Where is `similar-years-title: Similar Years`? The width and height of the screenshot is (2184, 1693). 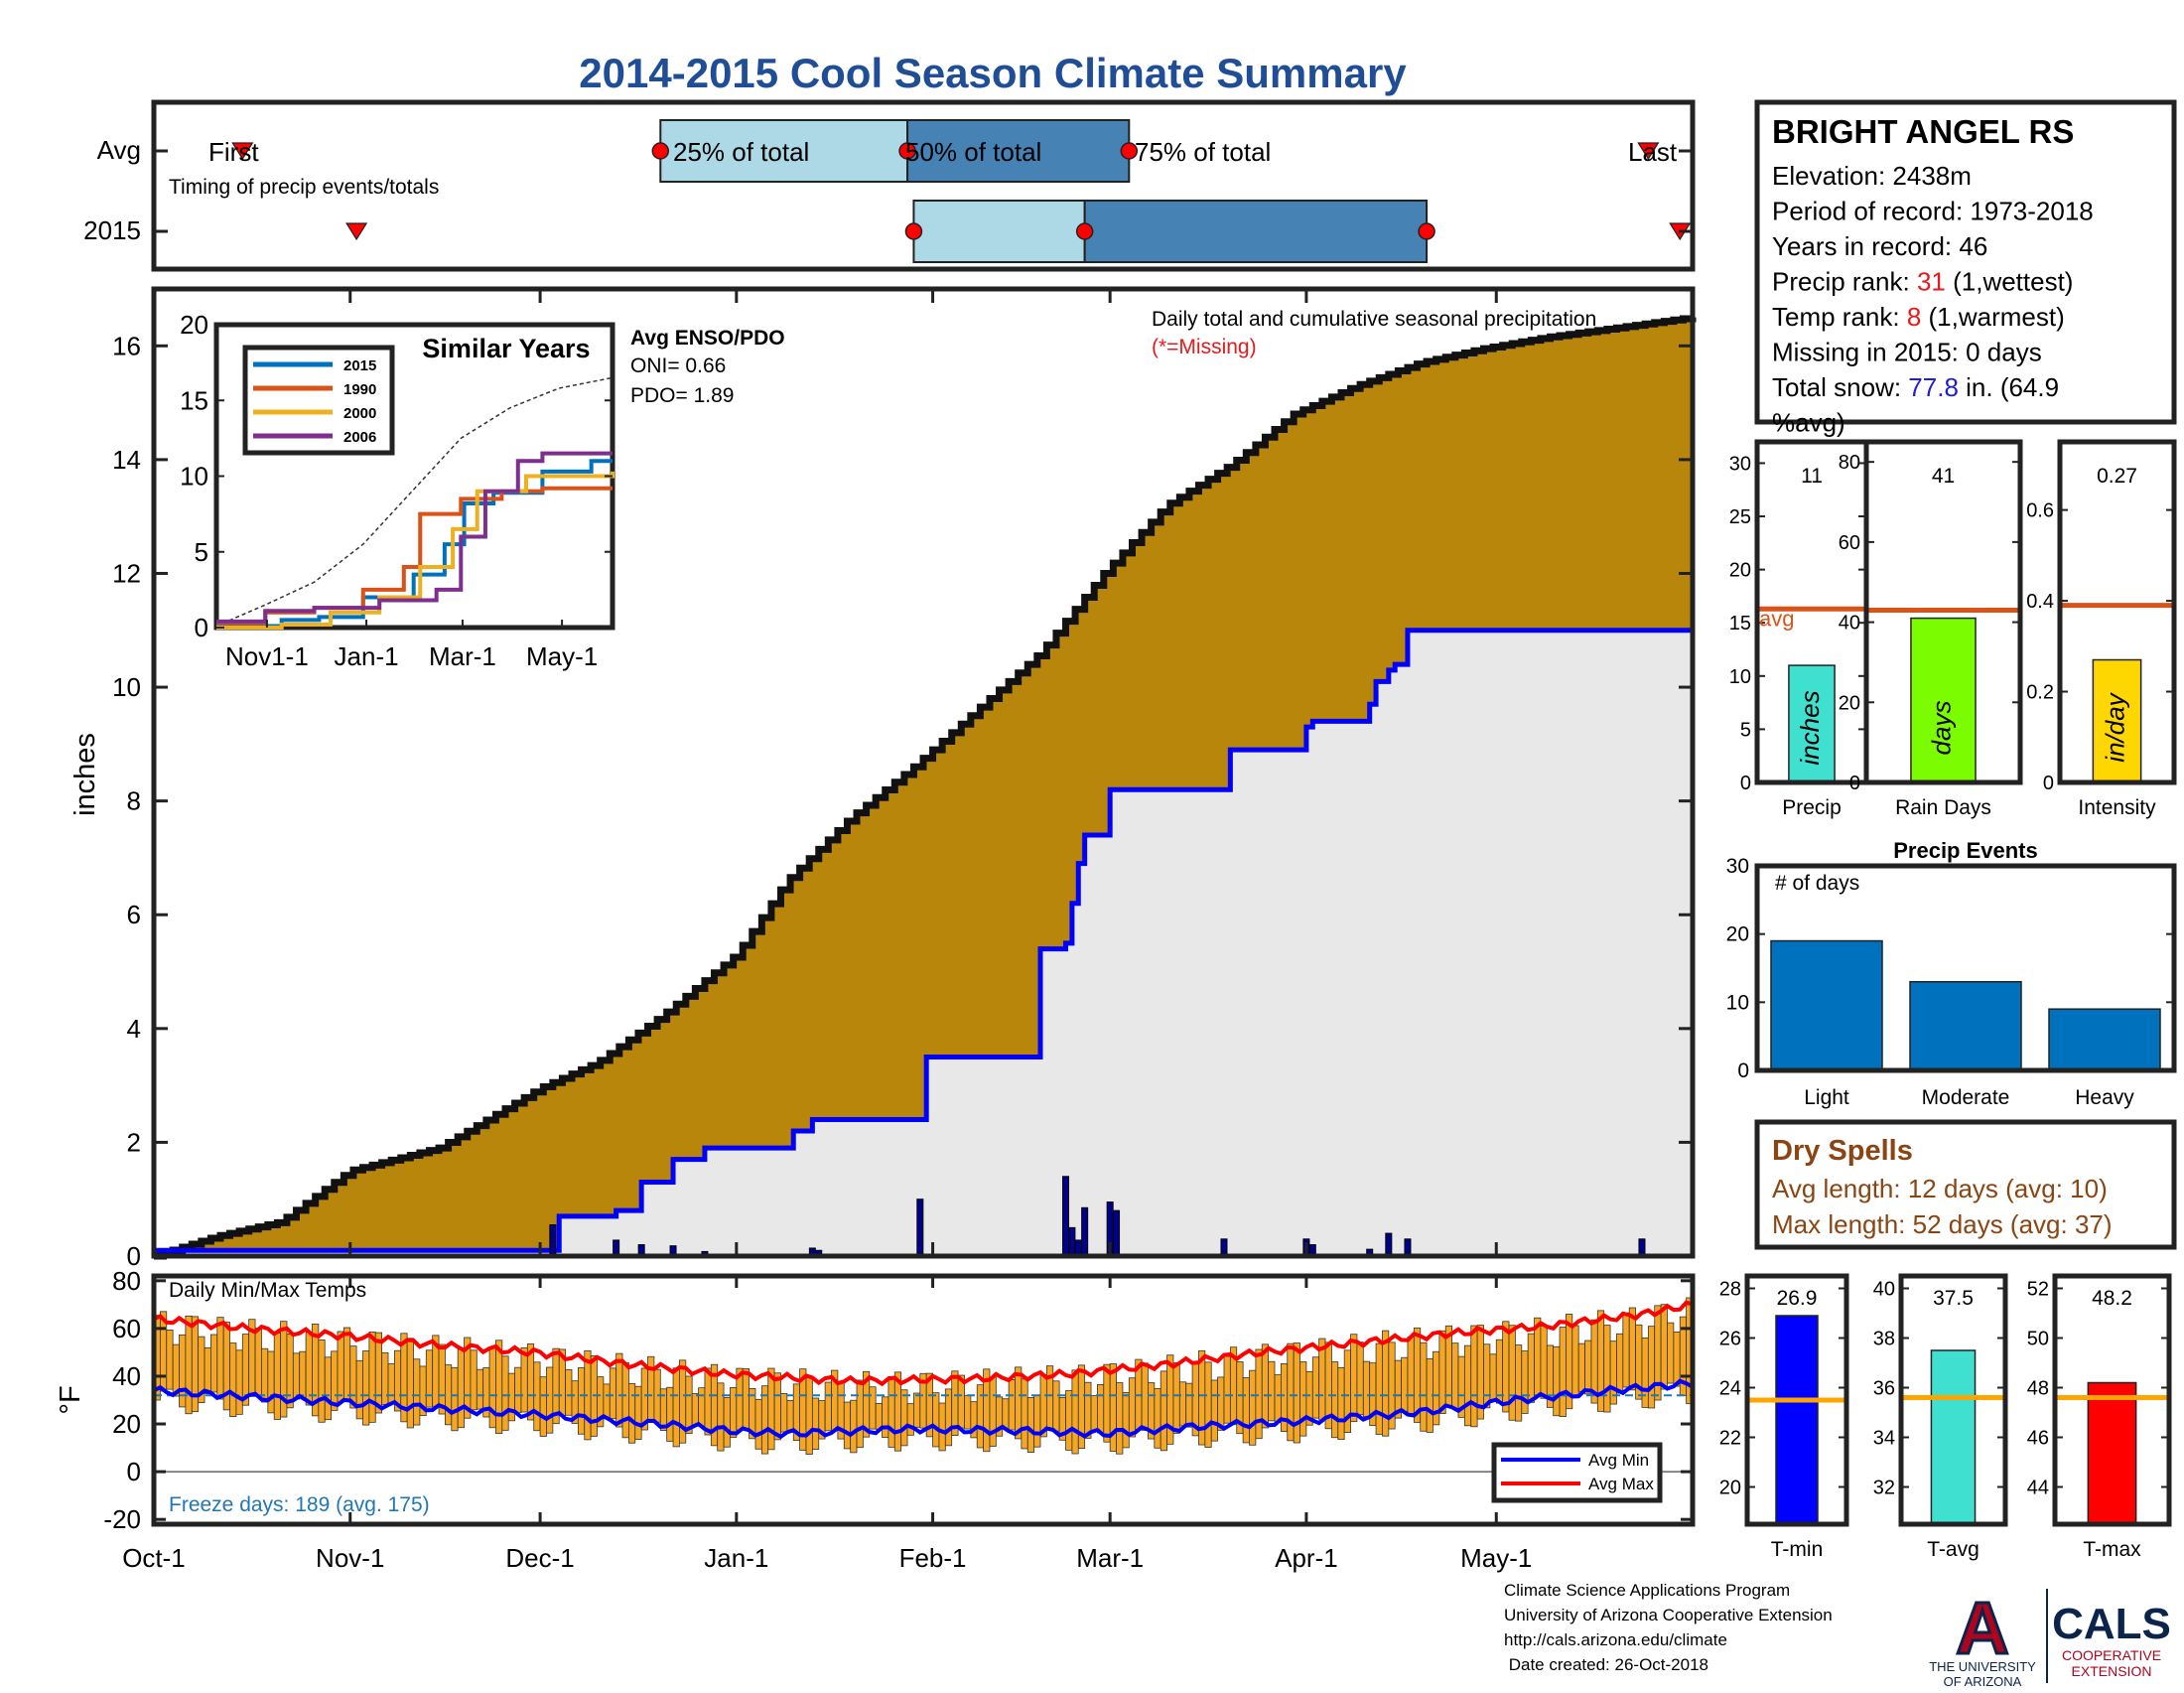
similar-years-title: Similar Years is located at coordinates (506, 348).